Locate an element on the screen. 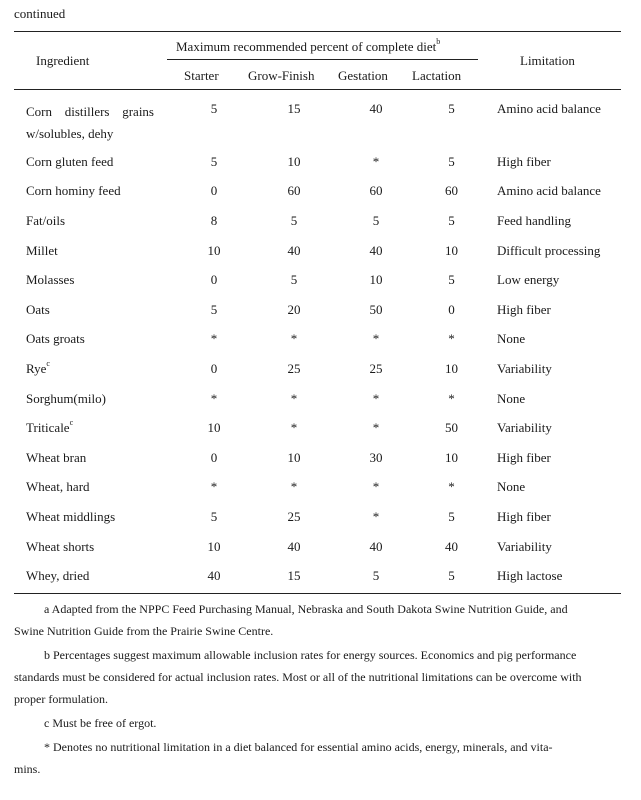  continued-label: continued is located at coordinates (40, 13).